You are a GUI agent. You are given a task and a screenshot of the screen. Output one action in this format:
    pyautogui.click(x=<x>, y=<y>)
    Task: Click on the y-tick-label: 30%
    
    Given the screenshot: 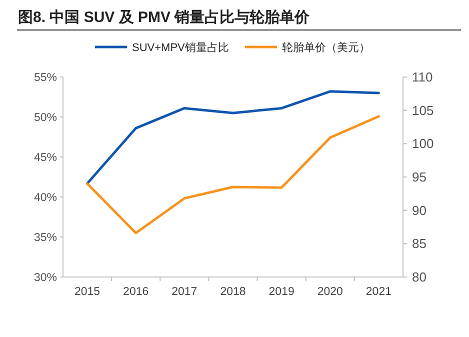 What is the action you would take?
    pyautogui.click(x=45, y=278)
    